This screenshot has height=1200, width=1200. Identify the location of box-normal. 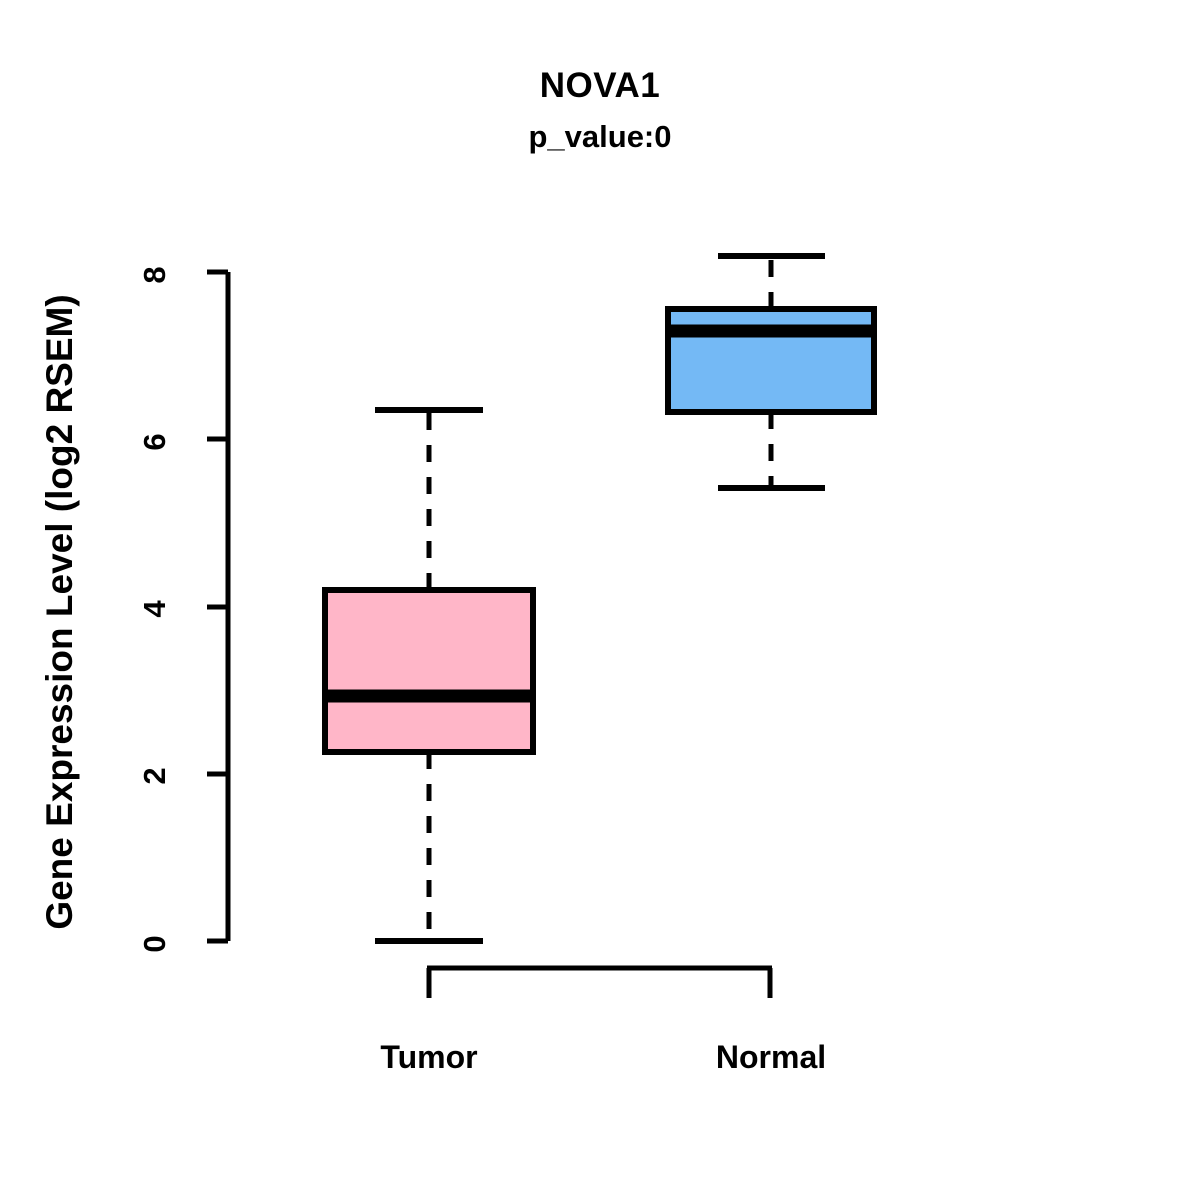
(771, 372).